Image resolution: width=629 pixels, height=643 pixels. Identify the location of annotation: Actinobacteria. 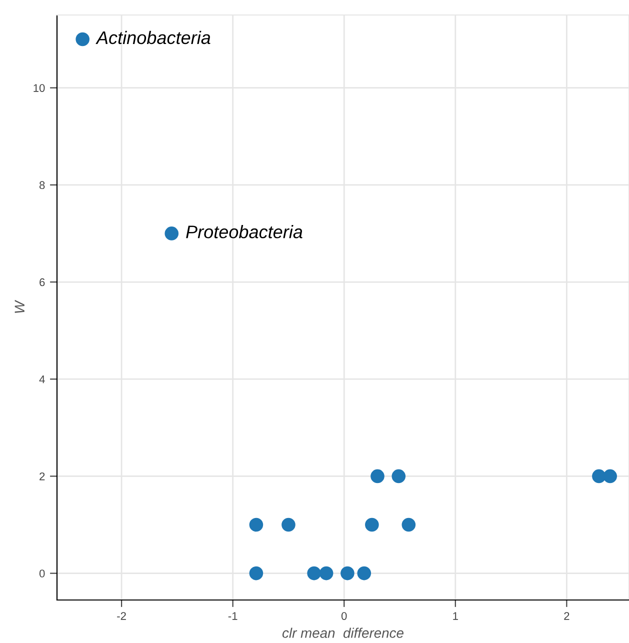
(153, 37).